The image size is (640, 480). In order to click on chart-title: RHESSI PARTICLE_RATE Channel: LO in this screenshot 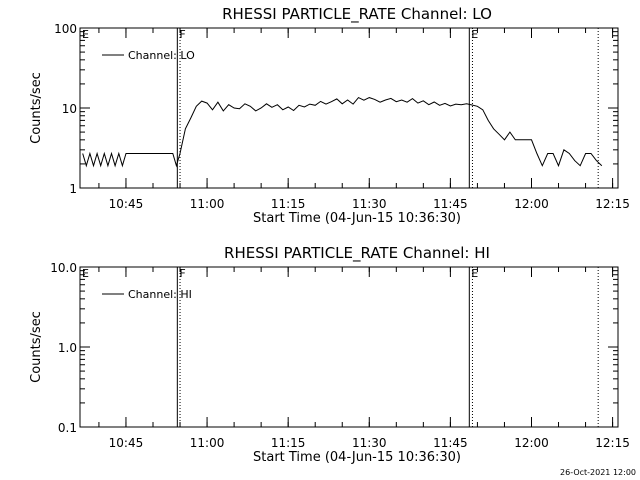, I will do `click(357, 14)`.